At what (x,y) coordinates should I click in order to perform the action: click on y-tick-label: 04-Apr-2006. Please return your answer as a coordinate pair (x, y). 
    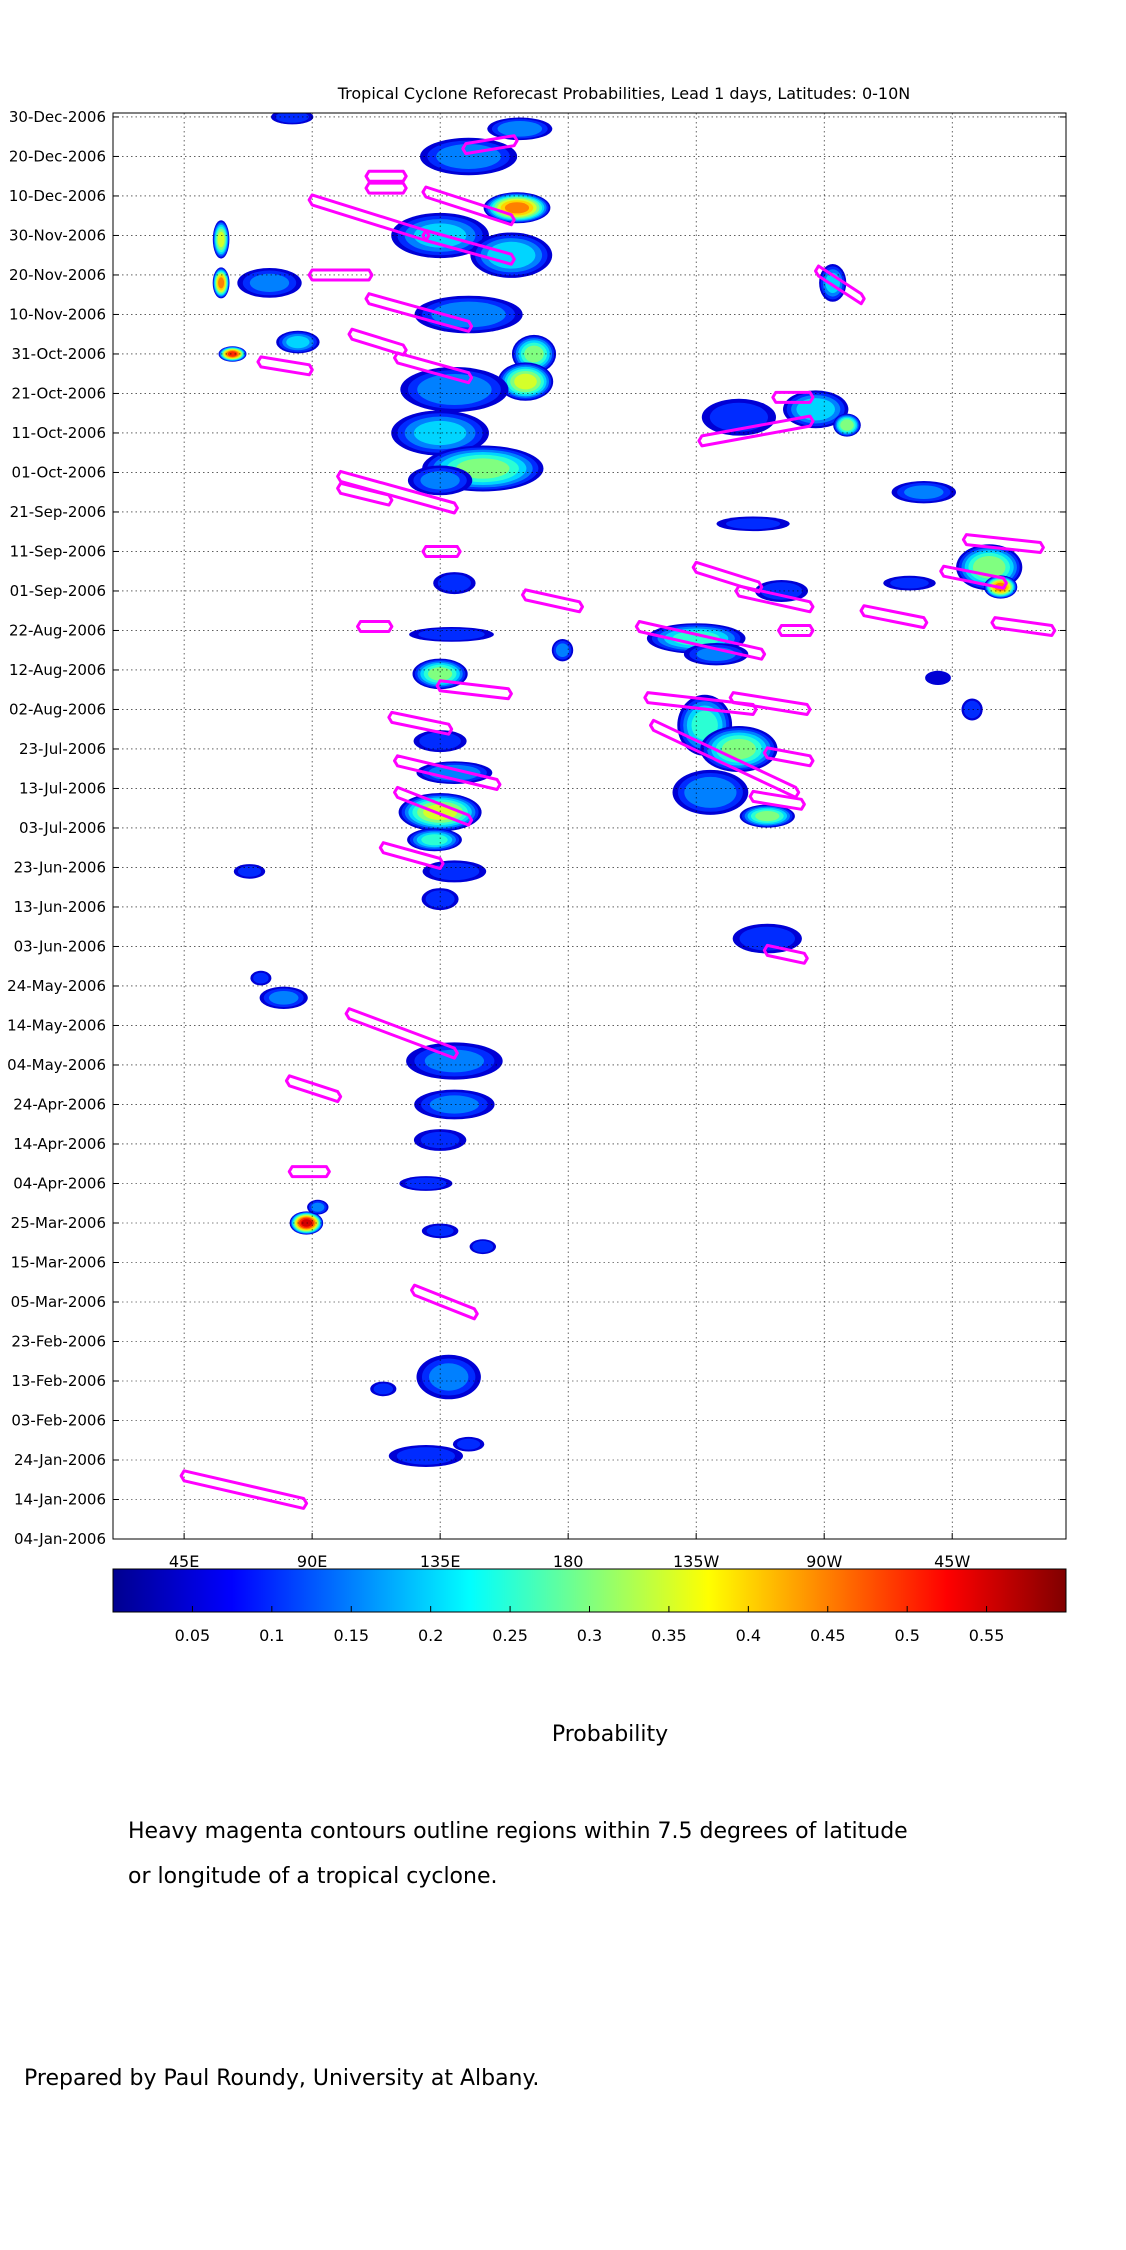
    Looking at the image, I should click on (59, 1183).